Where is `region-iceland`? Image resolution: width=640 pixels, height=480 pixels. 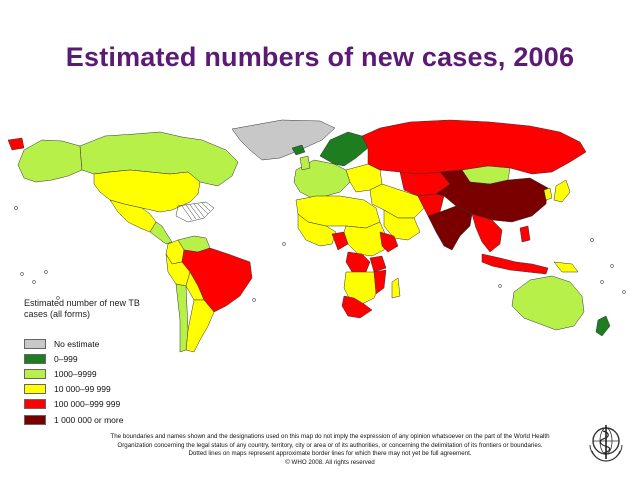
region-iceland is located at coordinates (298, 150).